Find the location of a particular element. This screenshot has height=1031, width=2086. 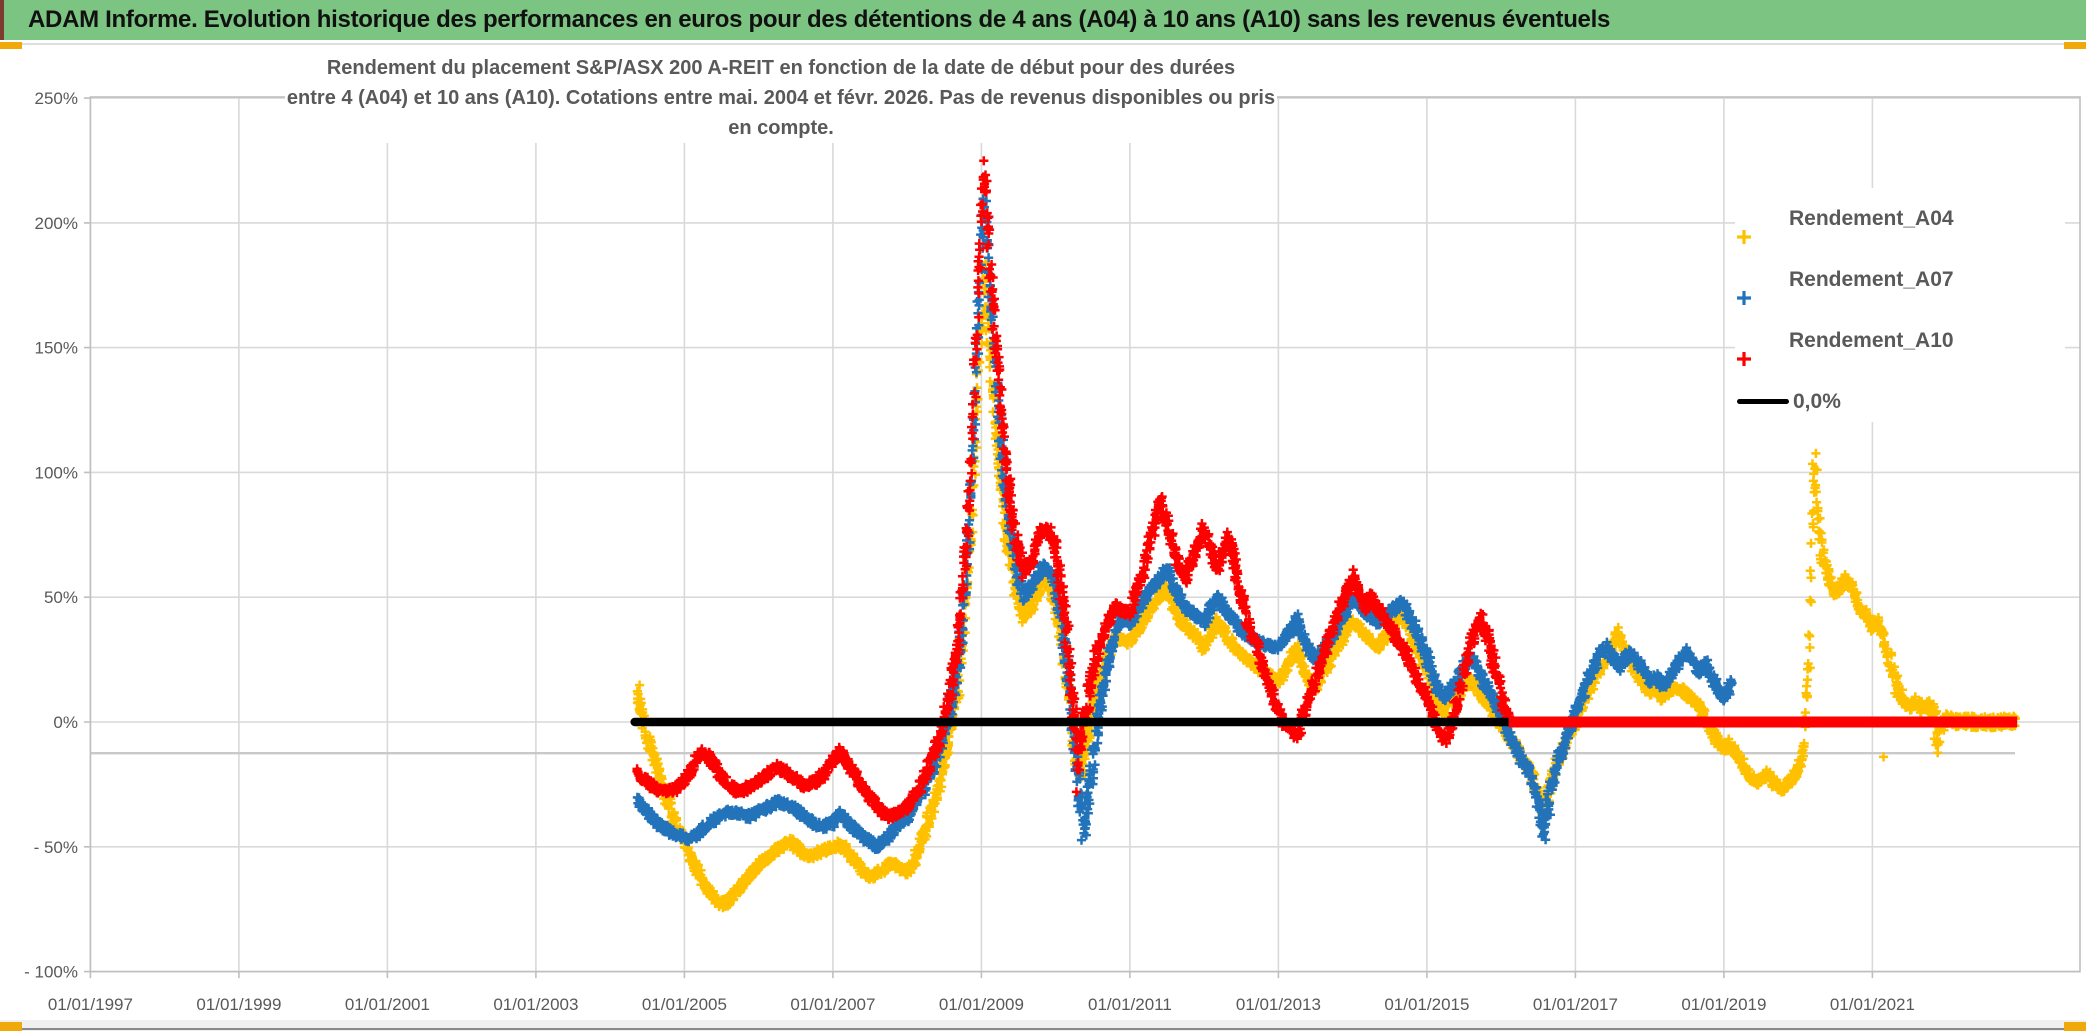

x-tick-label: 01/01/2003 is located at coordinates (535, 1004).